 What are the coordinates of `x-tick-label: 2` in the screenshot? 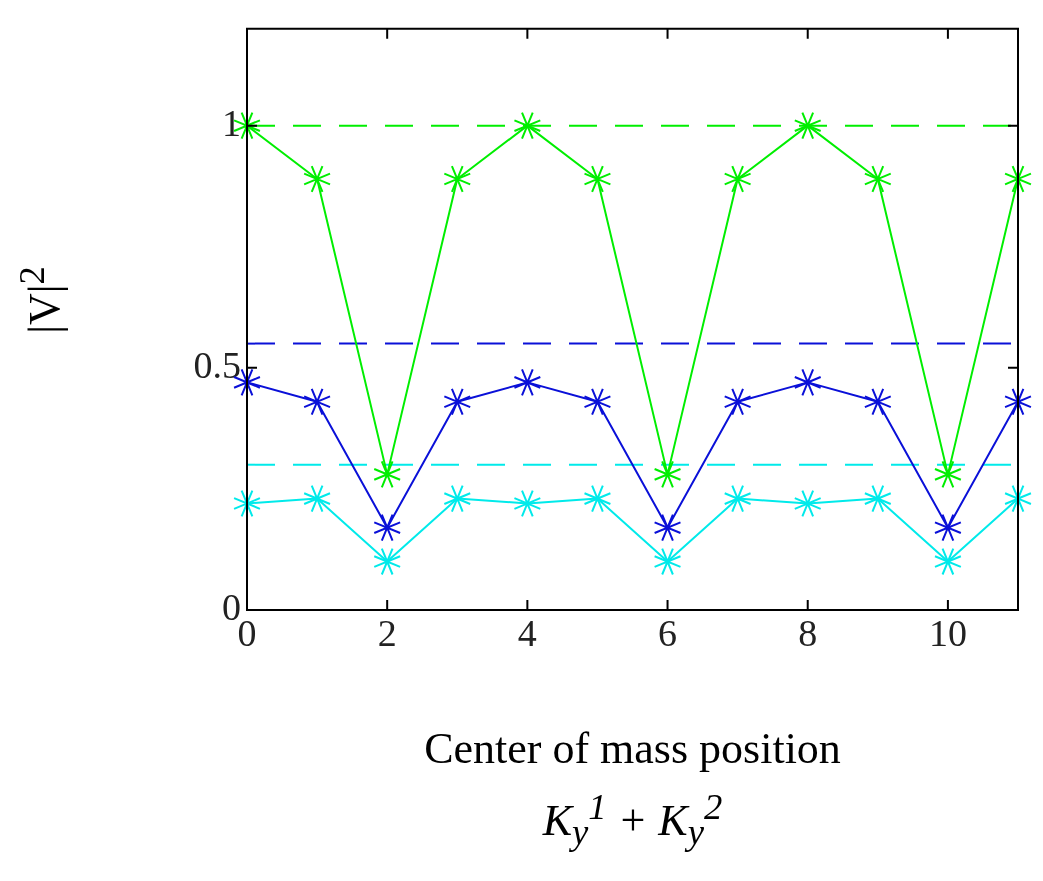 It's located at (387, 632).